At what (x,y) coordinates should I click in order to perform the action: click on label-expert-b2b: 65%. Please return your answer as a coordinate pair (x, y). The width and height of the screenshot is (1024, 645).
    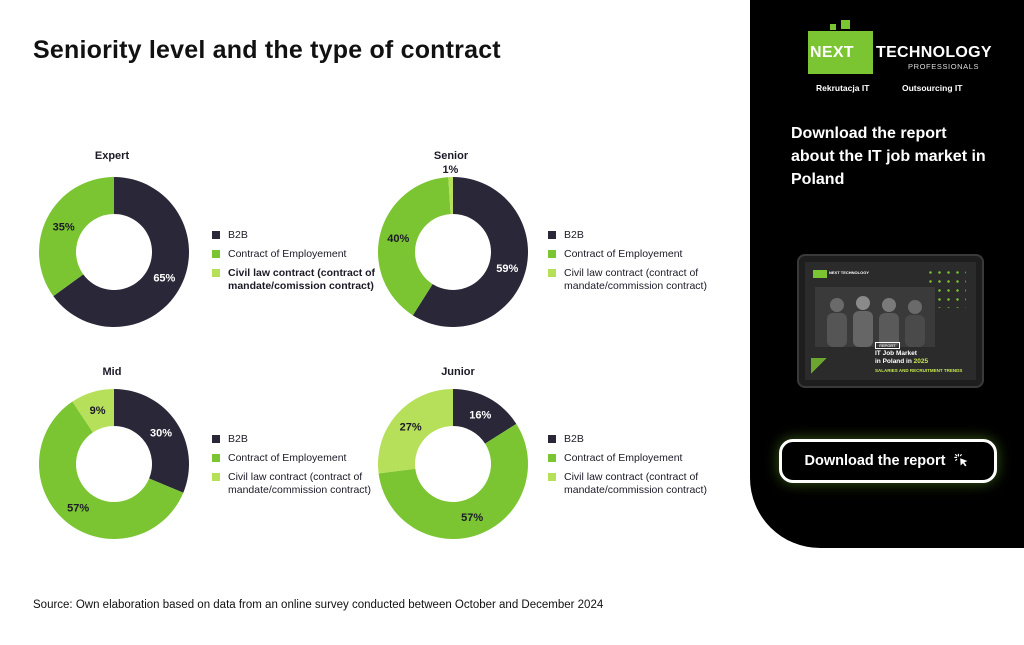
    Looking at the image, I should click on (164, 279).